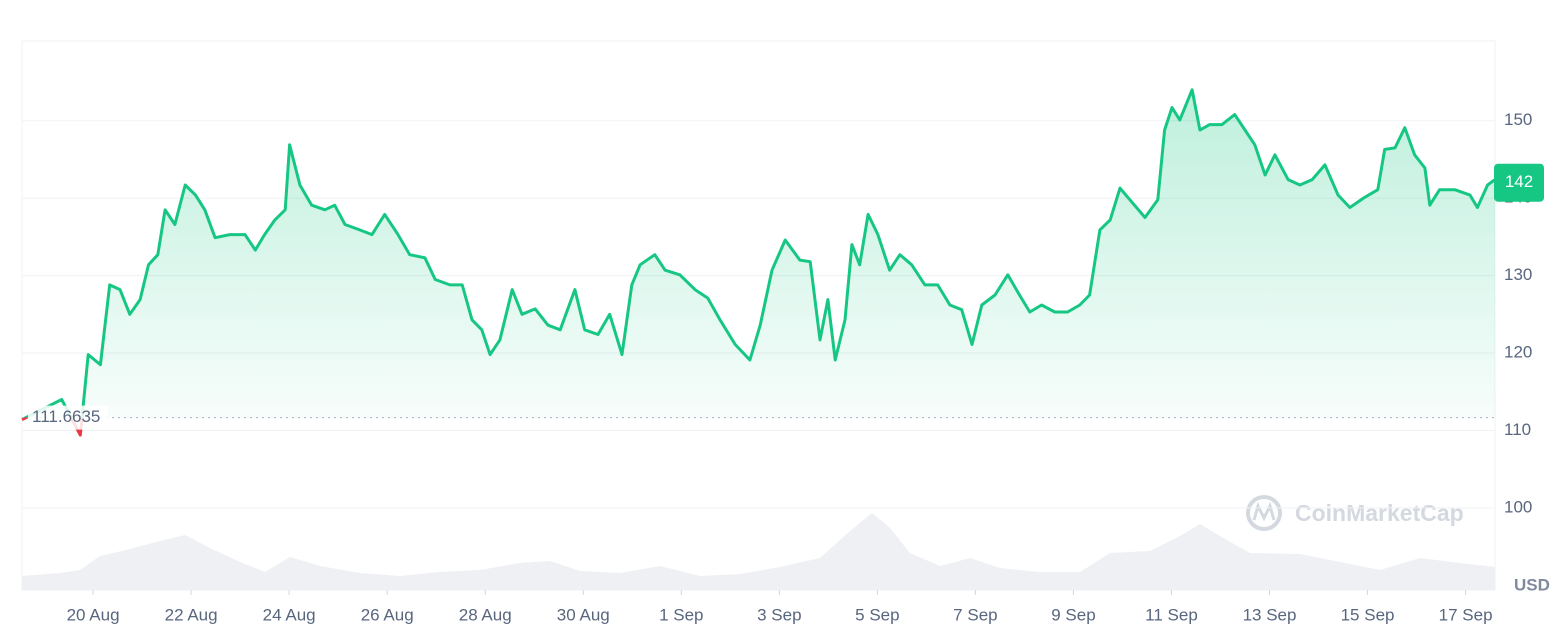 This screenshot has height=637, width=1568. I want to click on current-price-badge, so click(1519, 182).